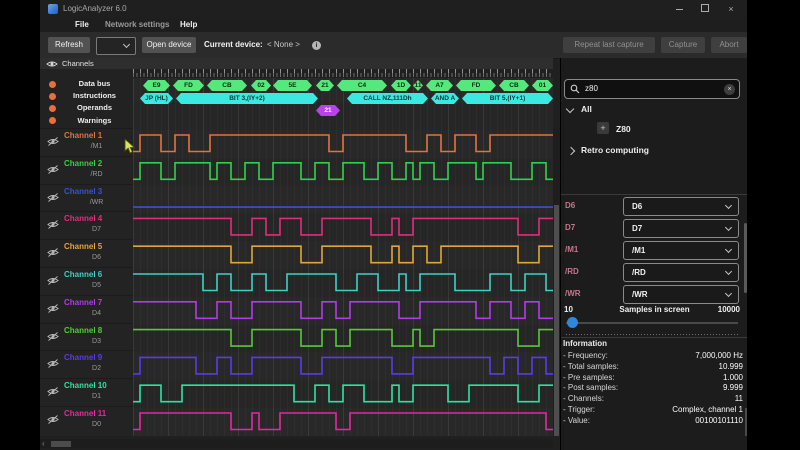  What do you see at coordinates (570, 205) in the screenshot?
I see `mapping-signal-label: D6` at bounding box center [570, 205].